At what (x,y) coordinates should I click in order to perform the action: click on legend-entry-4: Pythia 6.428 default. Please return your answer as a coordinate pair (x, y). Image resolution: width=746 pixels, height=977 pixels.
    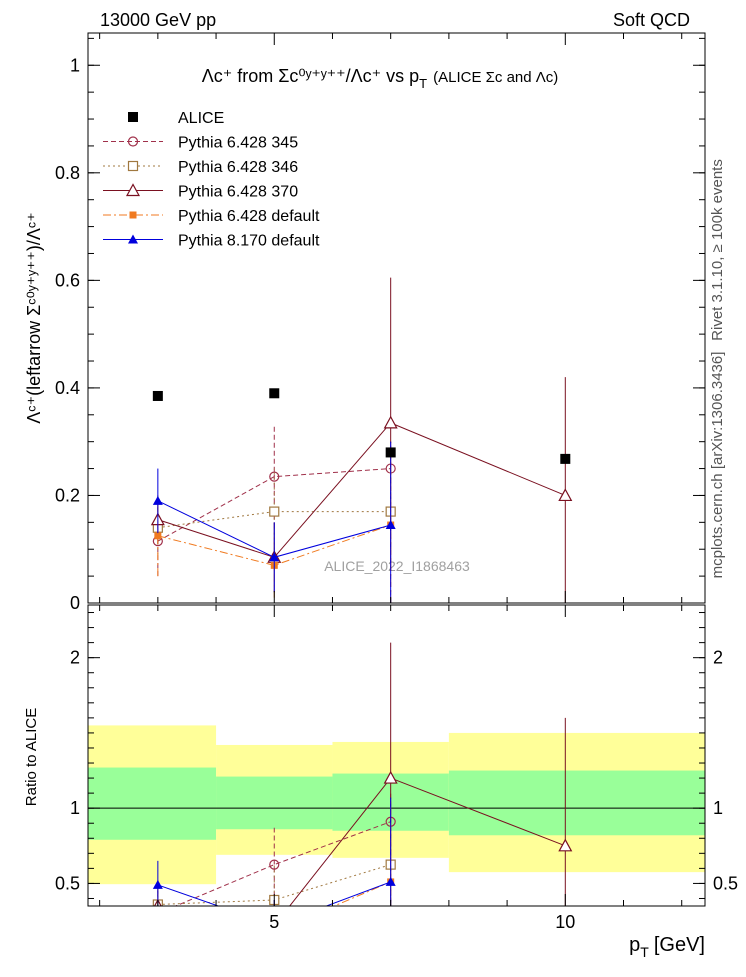
    Looking at the image, I should click on (211, 216).